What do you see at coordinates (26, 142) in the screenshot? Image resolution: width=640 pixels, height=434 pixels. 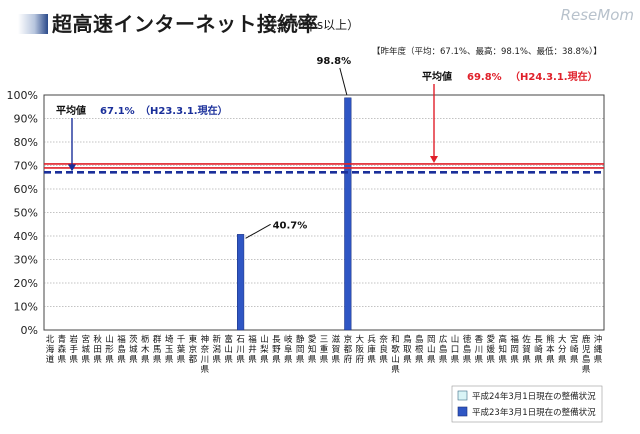 I see `y-tick-label: 80%` at bounding box center [26, 142].